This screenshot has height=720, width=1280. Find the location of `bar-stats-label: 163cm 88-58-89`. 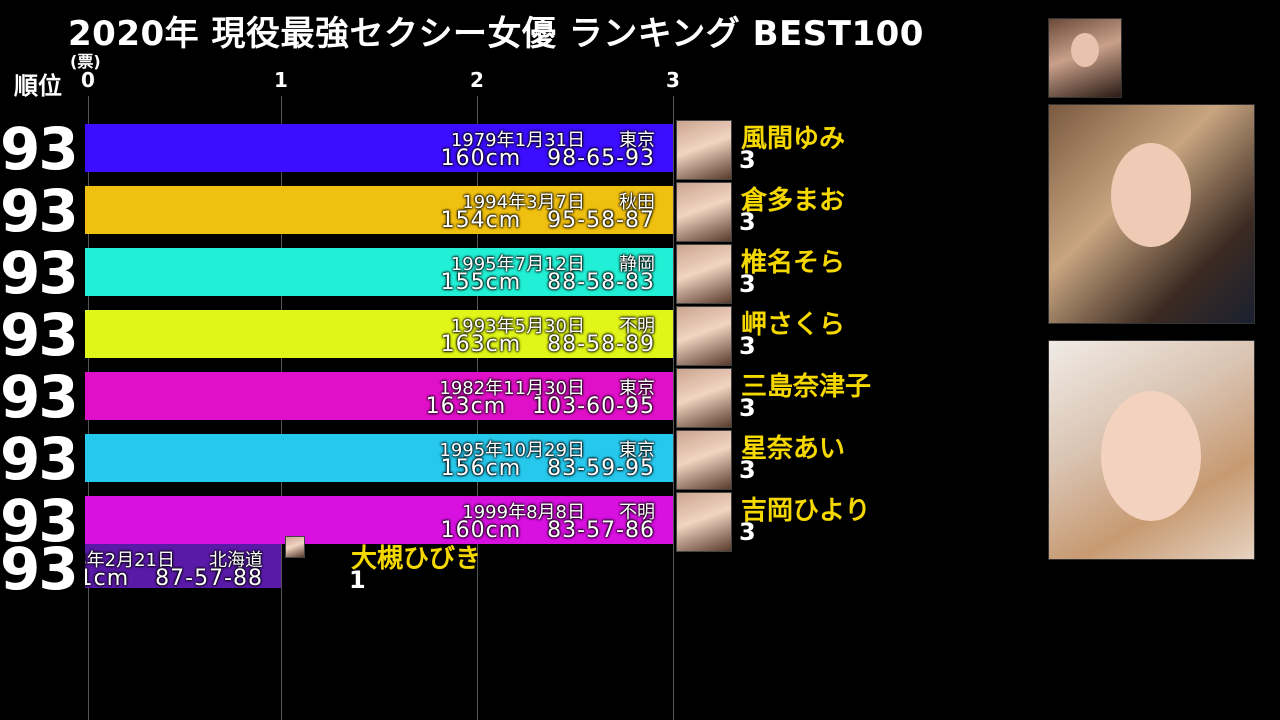

bar-stats-label: 163cm 88-58-89 is located at coordinates (548, 344).